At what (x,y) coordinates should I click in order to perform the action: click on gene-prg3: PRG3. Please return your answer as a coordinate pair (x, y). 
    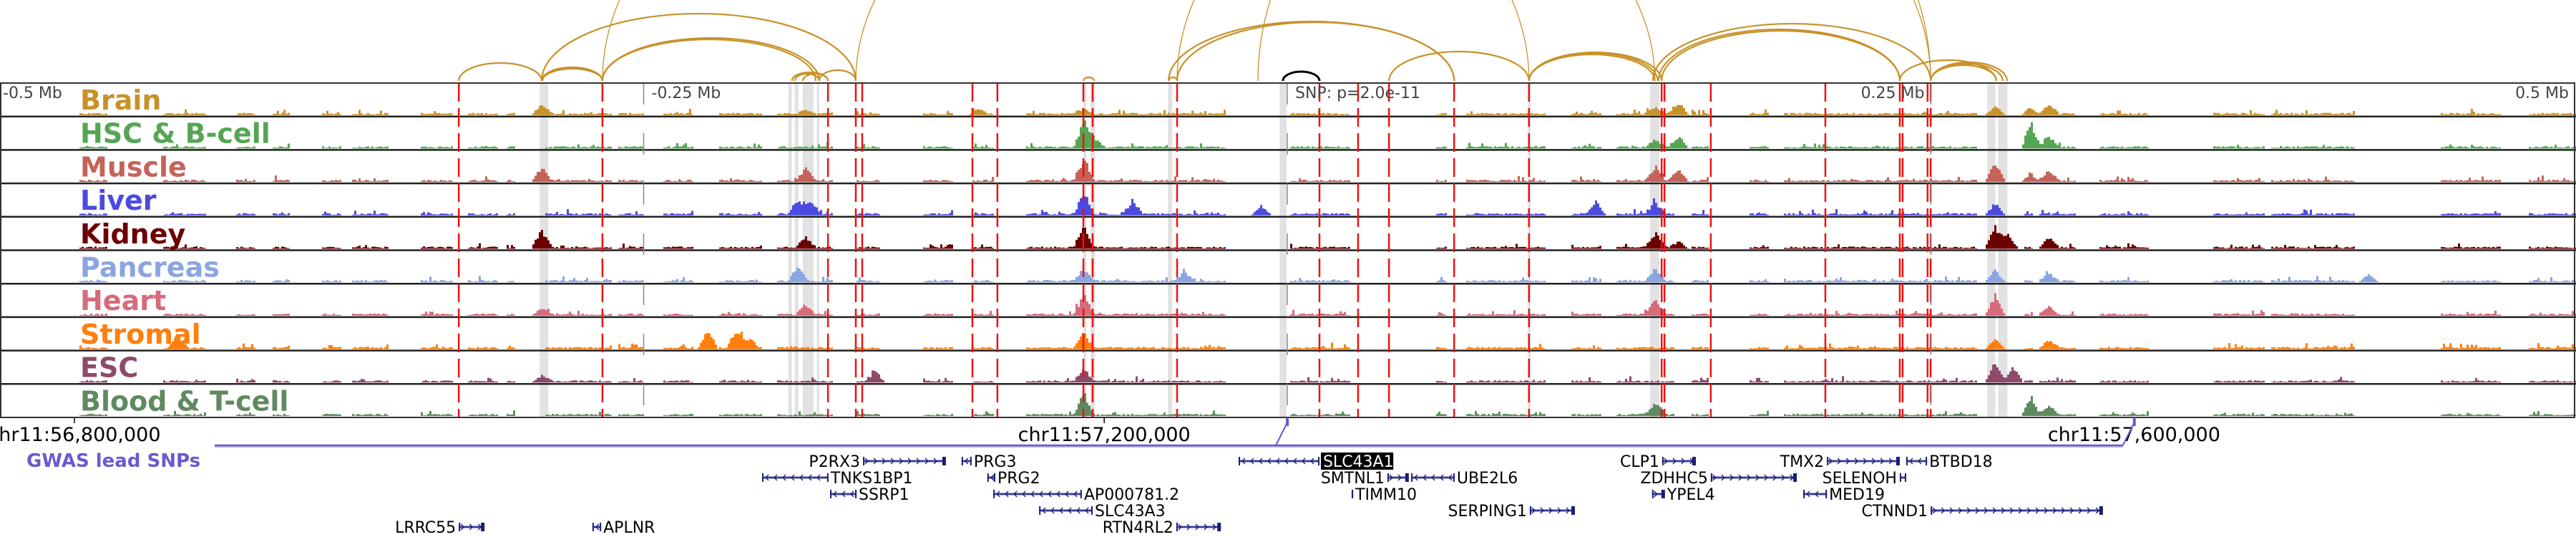
    Looking at the image, I should click on (989, 462).